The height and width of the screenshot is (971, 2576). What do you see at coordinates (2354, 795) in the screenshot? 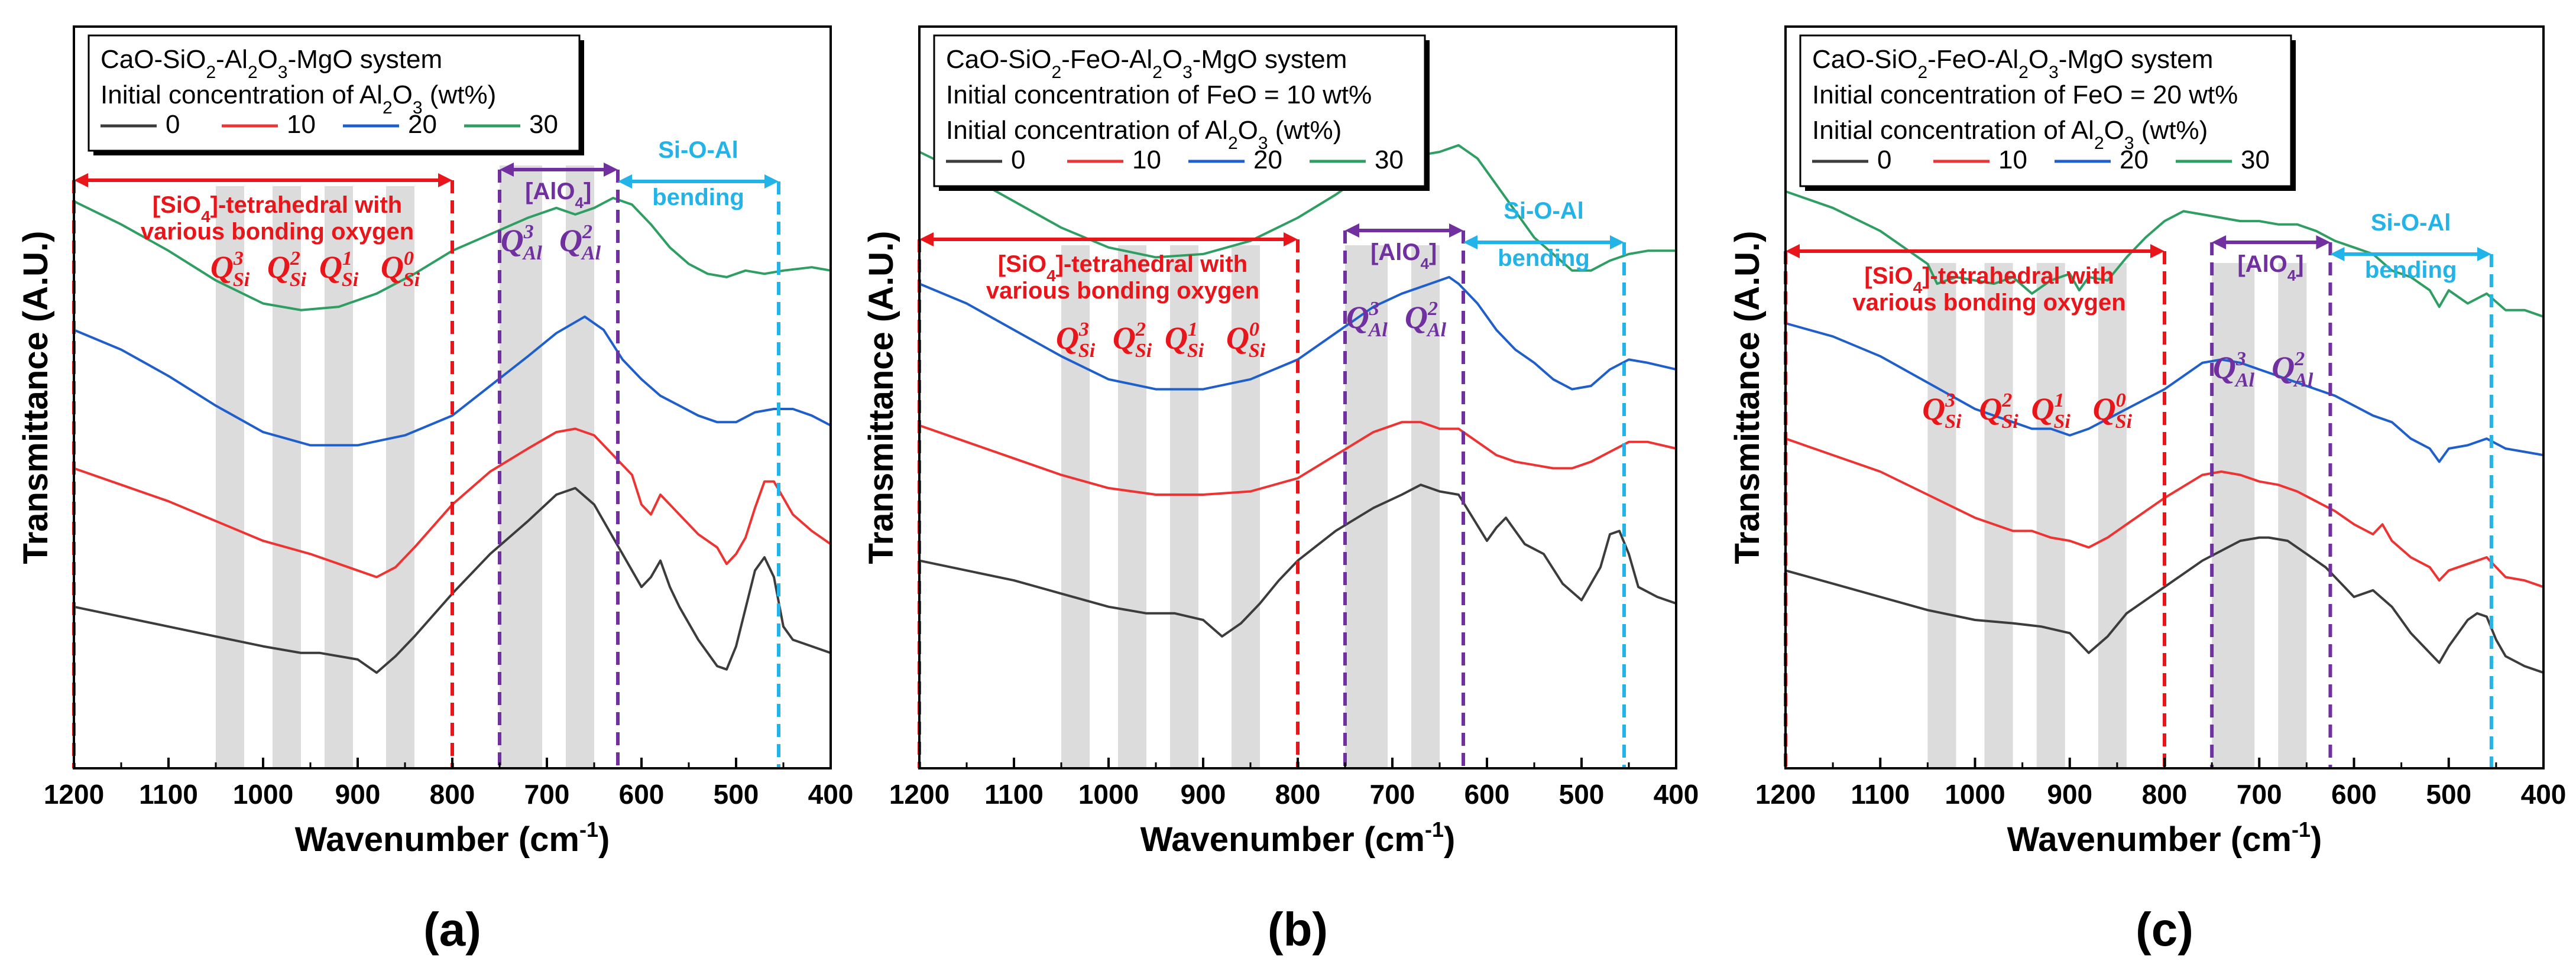
I see `x-tick-label: 600` at bounding box center [2354, 795].